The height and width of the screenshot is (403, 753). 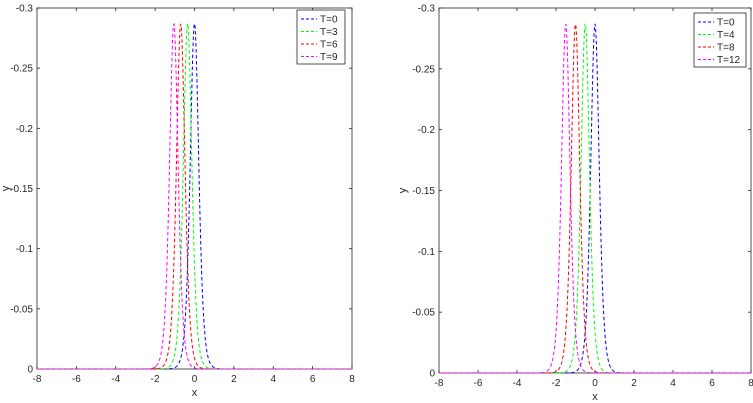 What do you see at coordinates (329, 45) in the screenshot?
I see `legend-label: T=6` at bounding box center [329, 45].